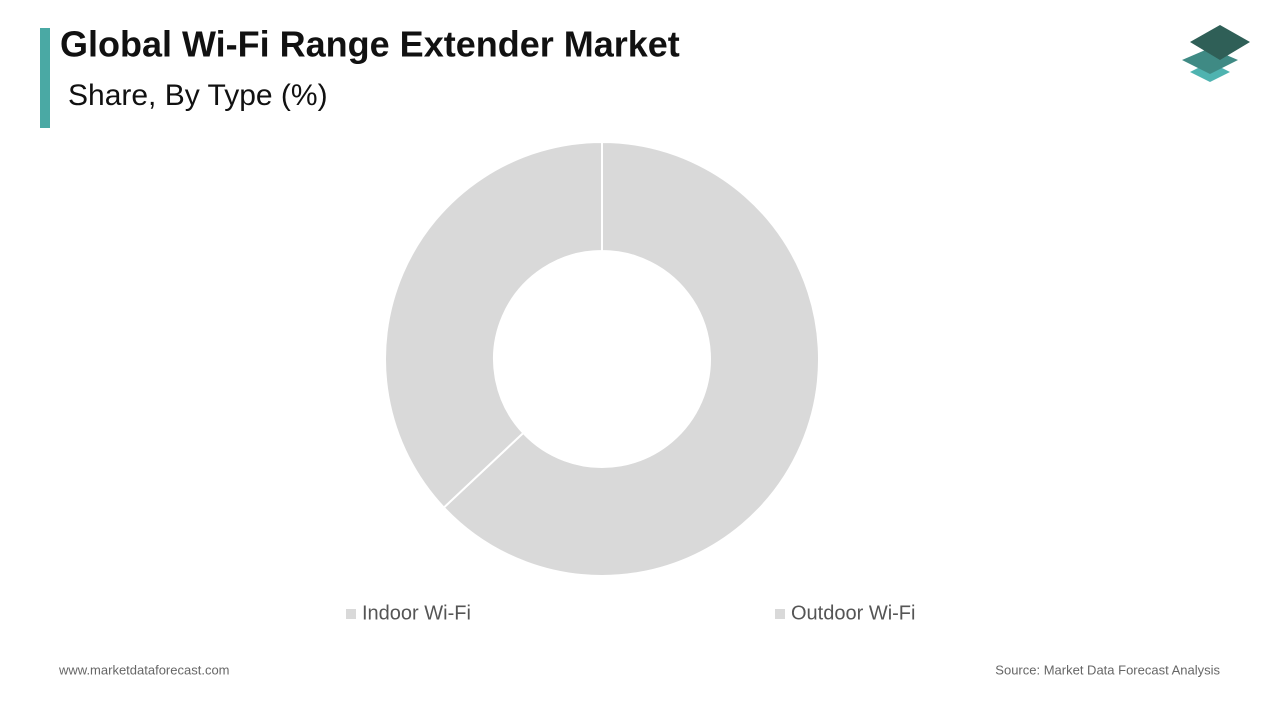 This screenshot has width=1280, height=720. I want to click on legend-label: Outdoor Wi-Fi, so click(853, 613).